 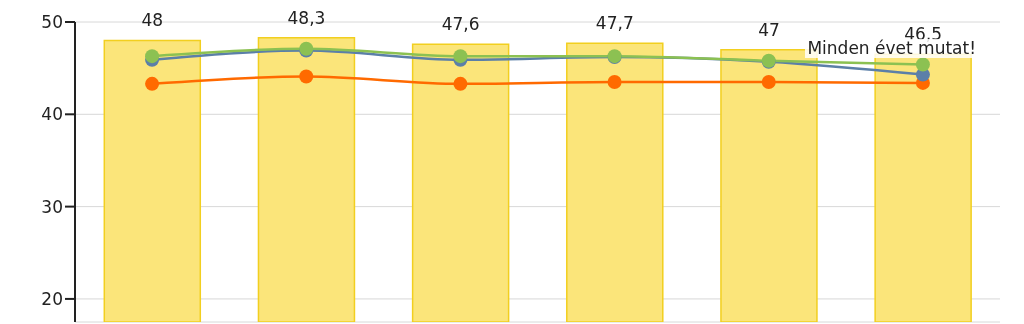 What do you see at coordinates (614, 23) in the screenshot?
I see `data-label: 47,7` at bounding box center [614, 23].